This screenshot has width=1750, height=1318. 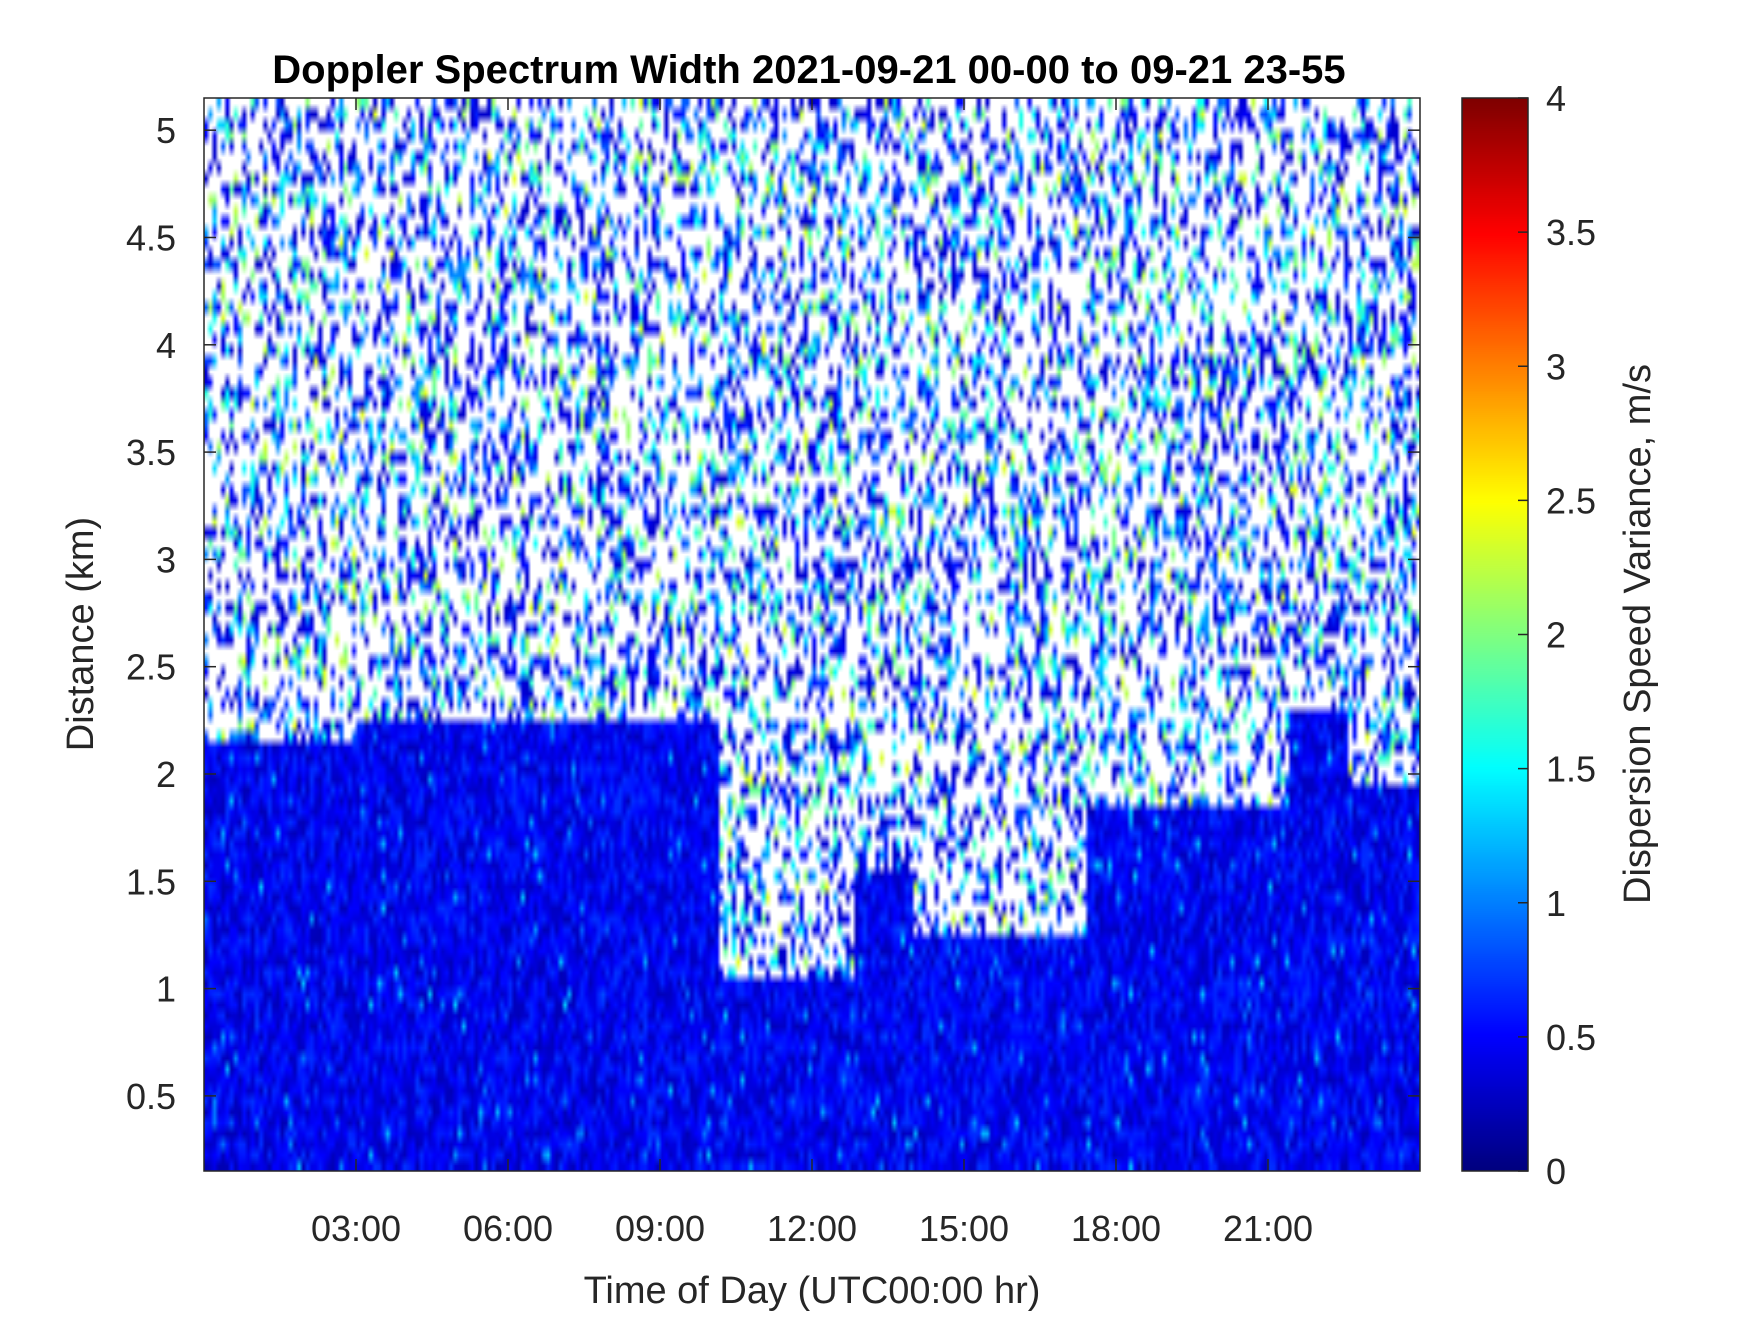 I want to click on x-tick-label: 18:00, so click(x=1116, y=1228).